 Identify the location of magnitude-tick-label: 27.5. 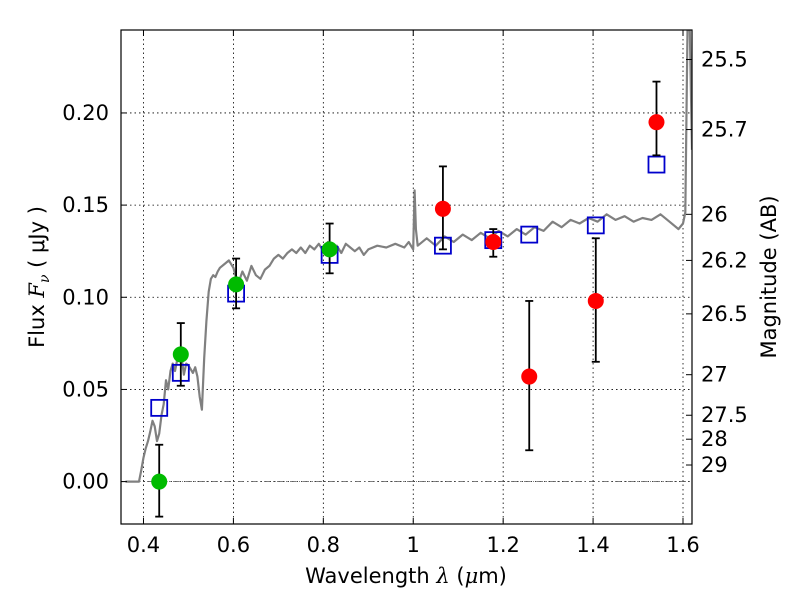
(724, 415).